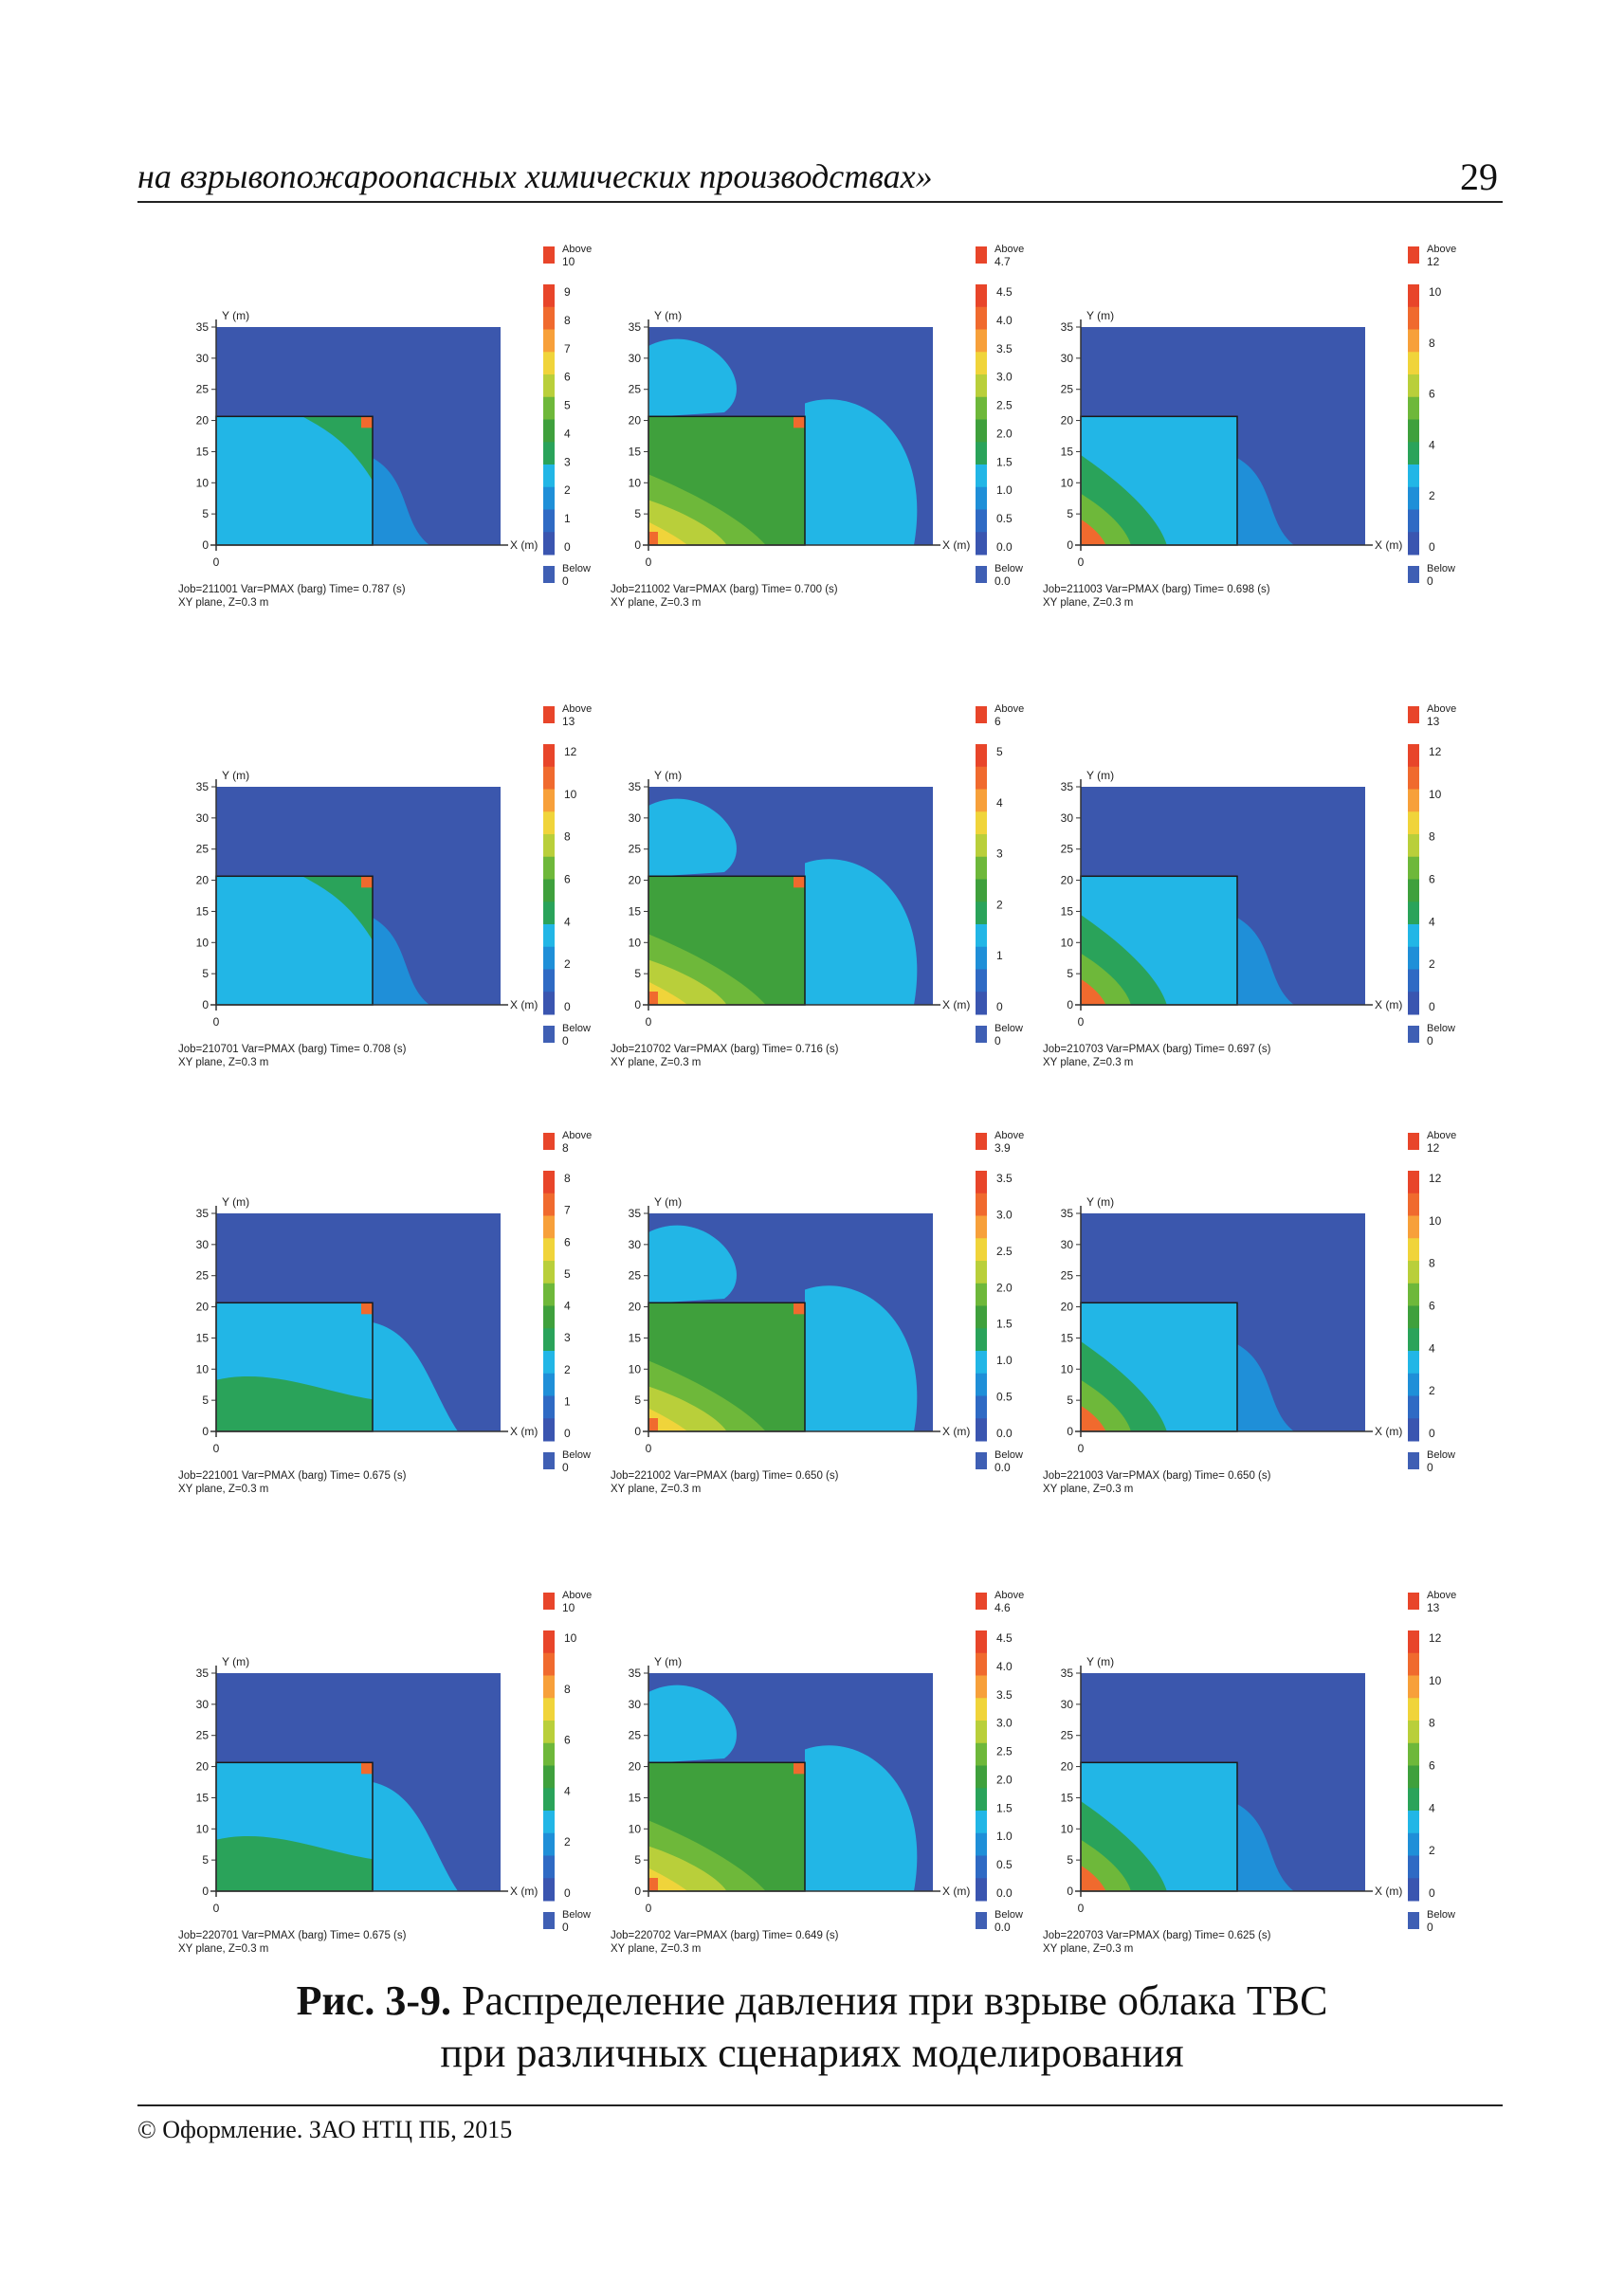  Describe the element at coordinates (1479, 176) in the screenshot. I see `page-number: 29` at that location.